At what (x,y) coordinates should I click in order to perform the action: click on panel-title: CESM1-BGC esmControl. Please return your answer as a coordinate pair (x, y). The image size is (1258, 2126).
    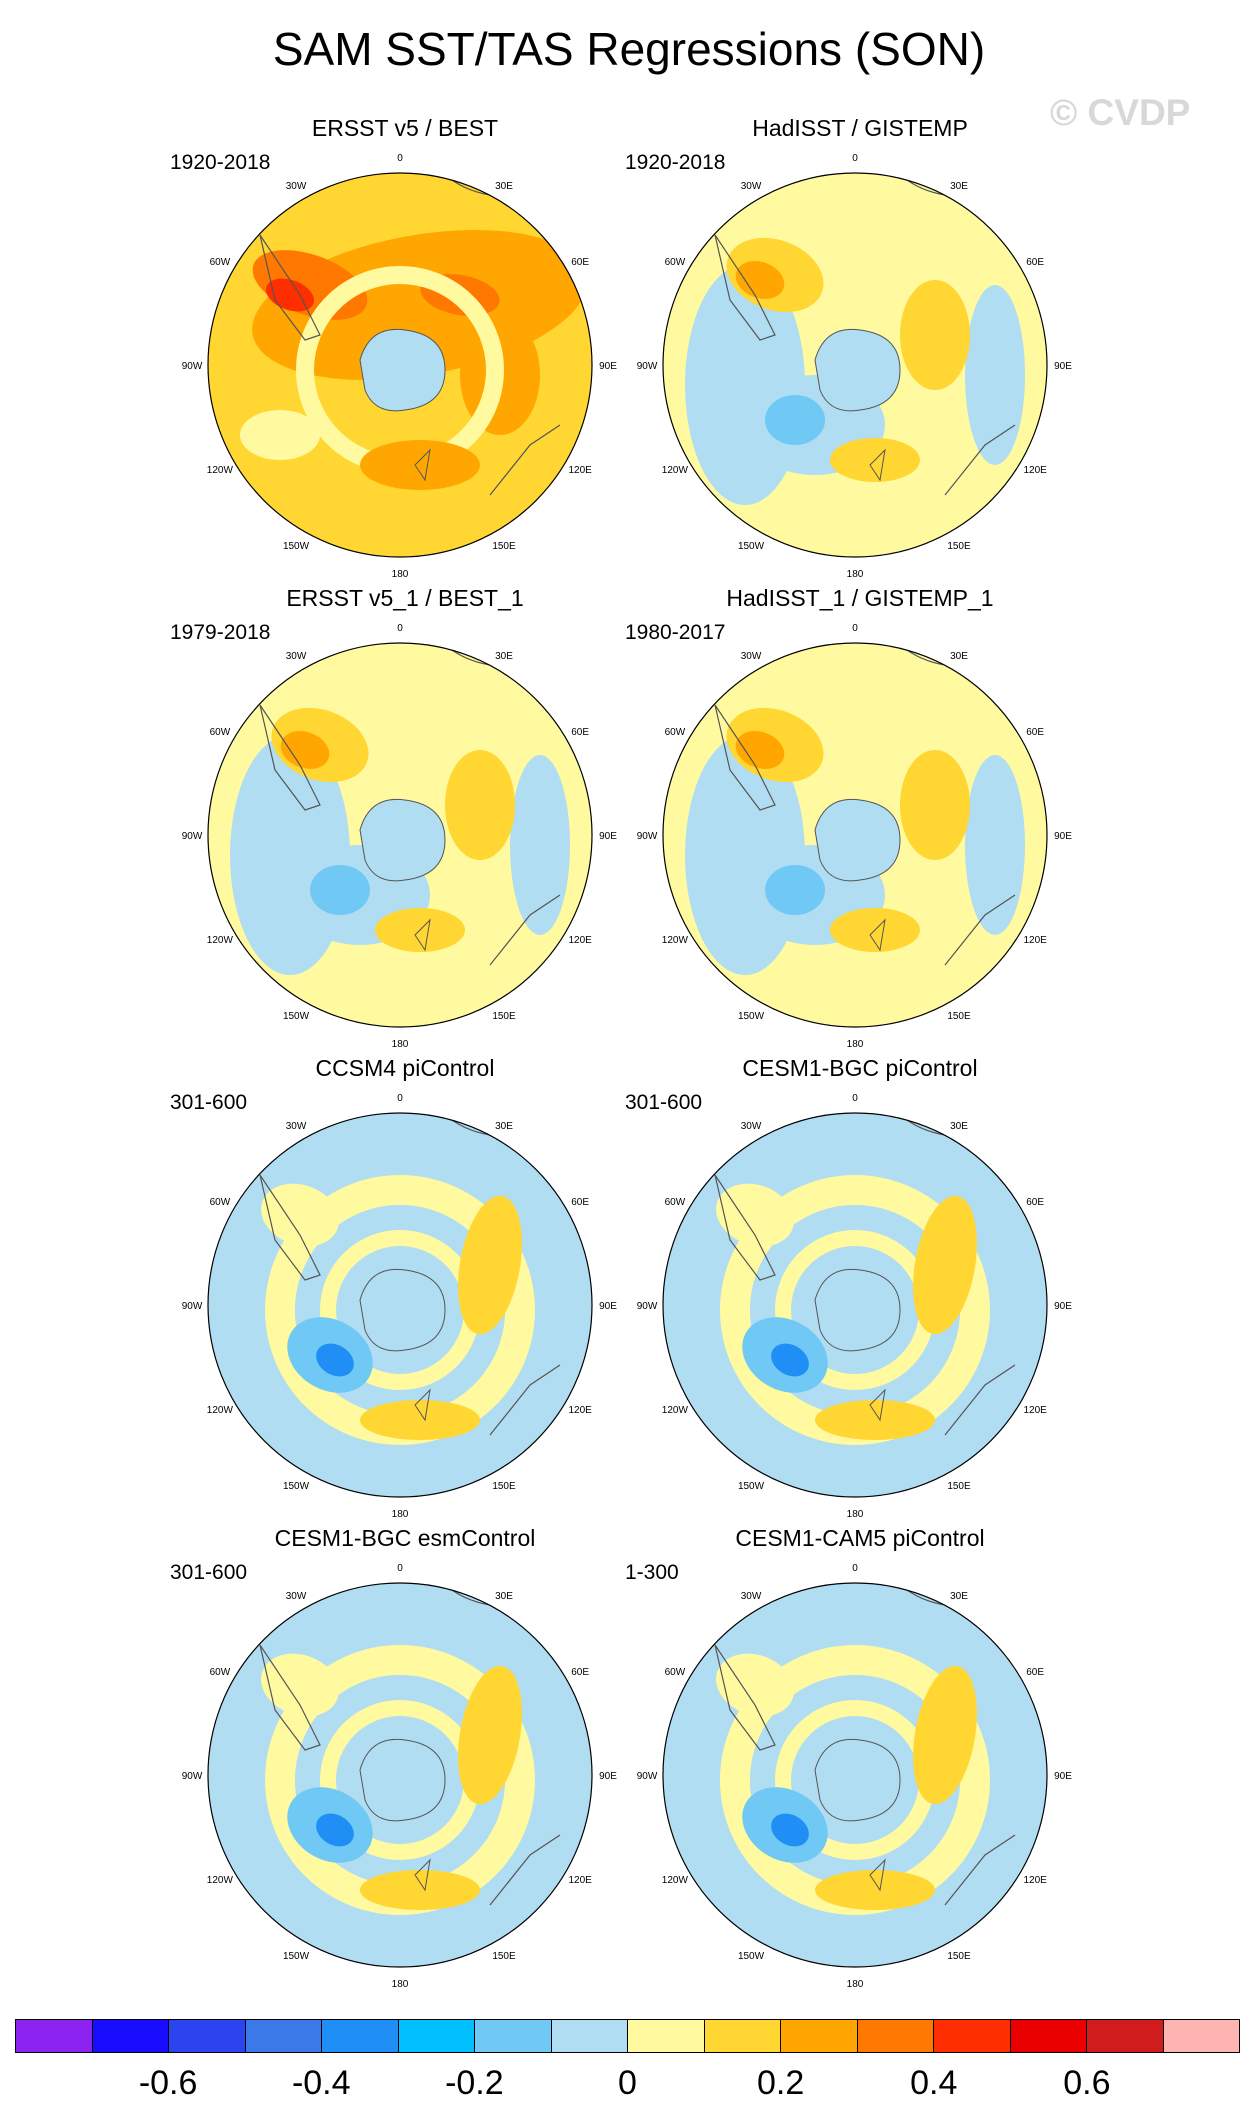
    Looking at the image, I should click on (405, 1538).